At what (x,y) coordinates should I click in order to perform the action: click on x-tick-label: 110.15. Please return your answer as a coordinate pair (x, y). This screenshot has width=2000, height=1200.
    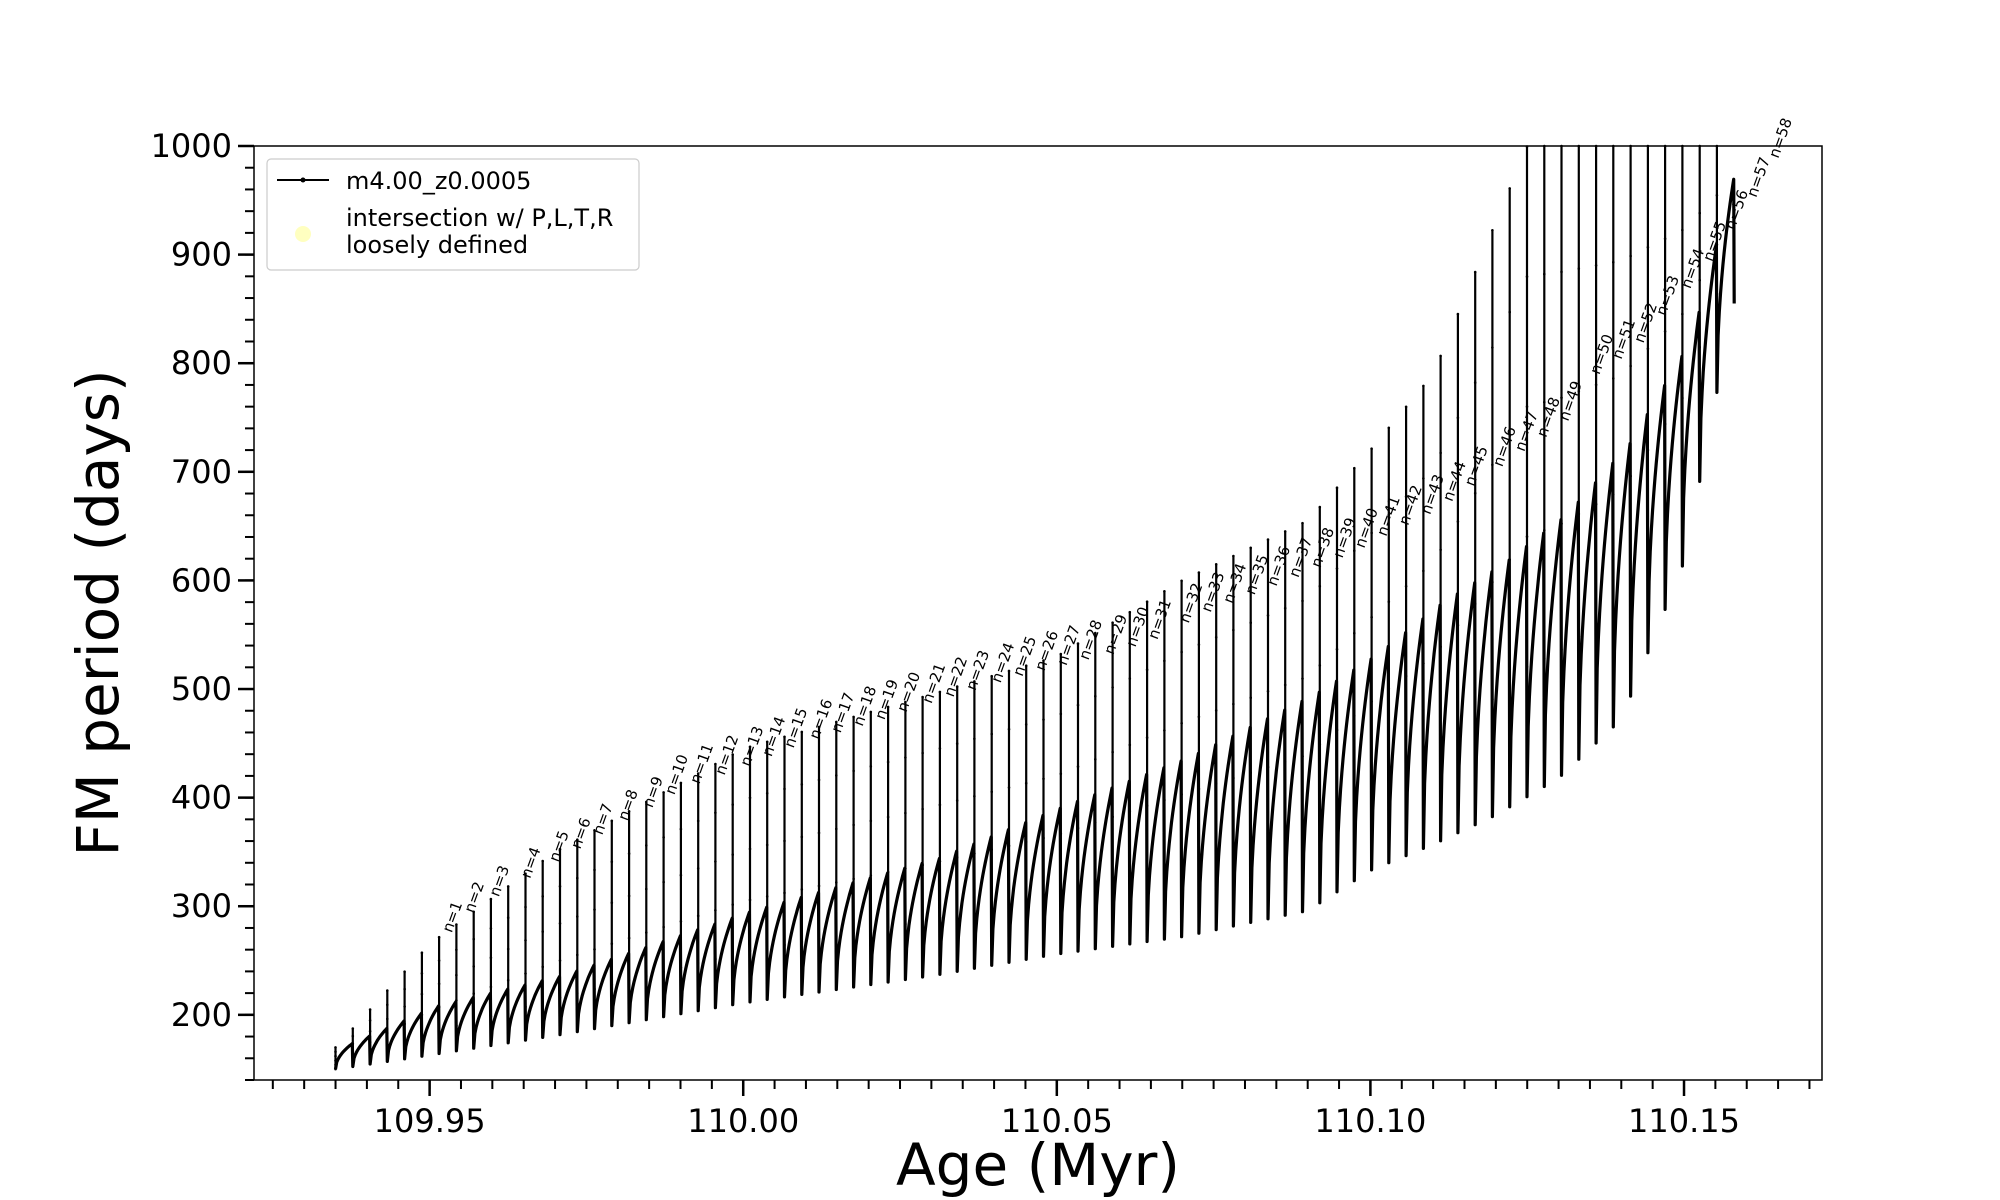
    Looking at the image, I should click on (1684, 1121).